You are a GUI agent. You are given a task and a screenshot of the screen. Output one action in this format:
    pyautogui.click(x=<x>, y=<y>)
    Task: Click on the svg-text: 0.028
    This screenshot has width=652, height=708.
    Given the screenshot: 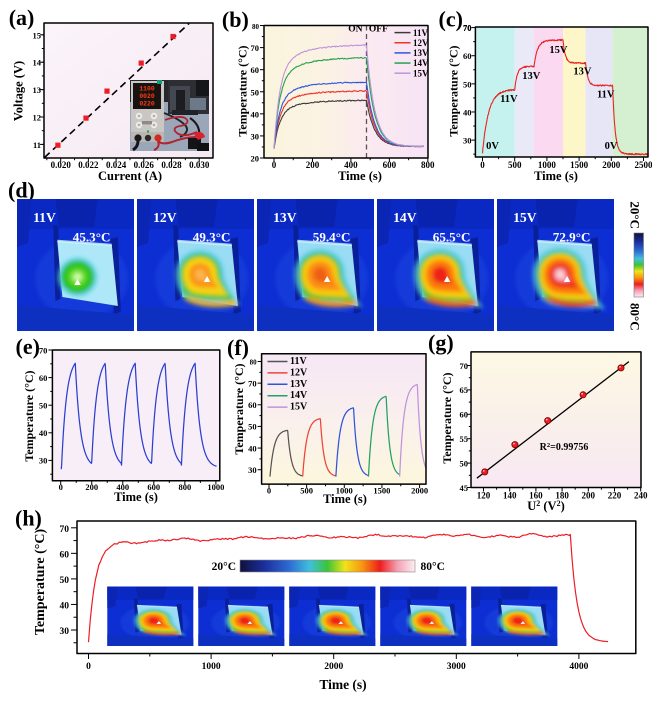 What is the action you would take?
    pyautogui.click(x=171, y=165)
    